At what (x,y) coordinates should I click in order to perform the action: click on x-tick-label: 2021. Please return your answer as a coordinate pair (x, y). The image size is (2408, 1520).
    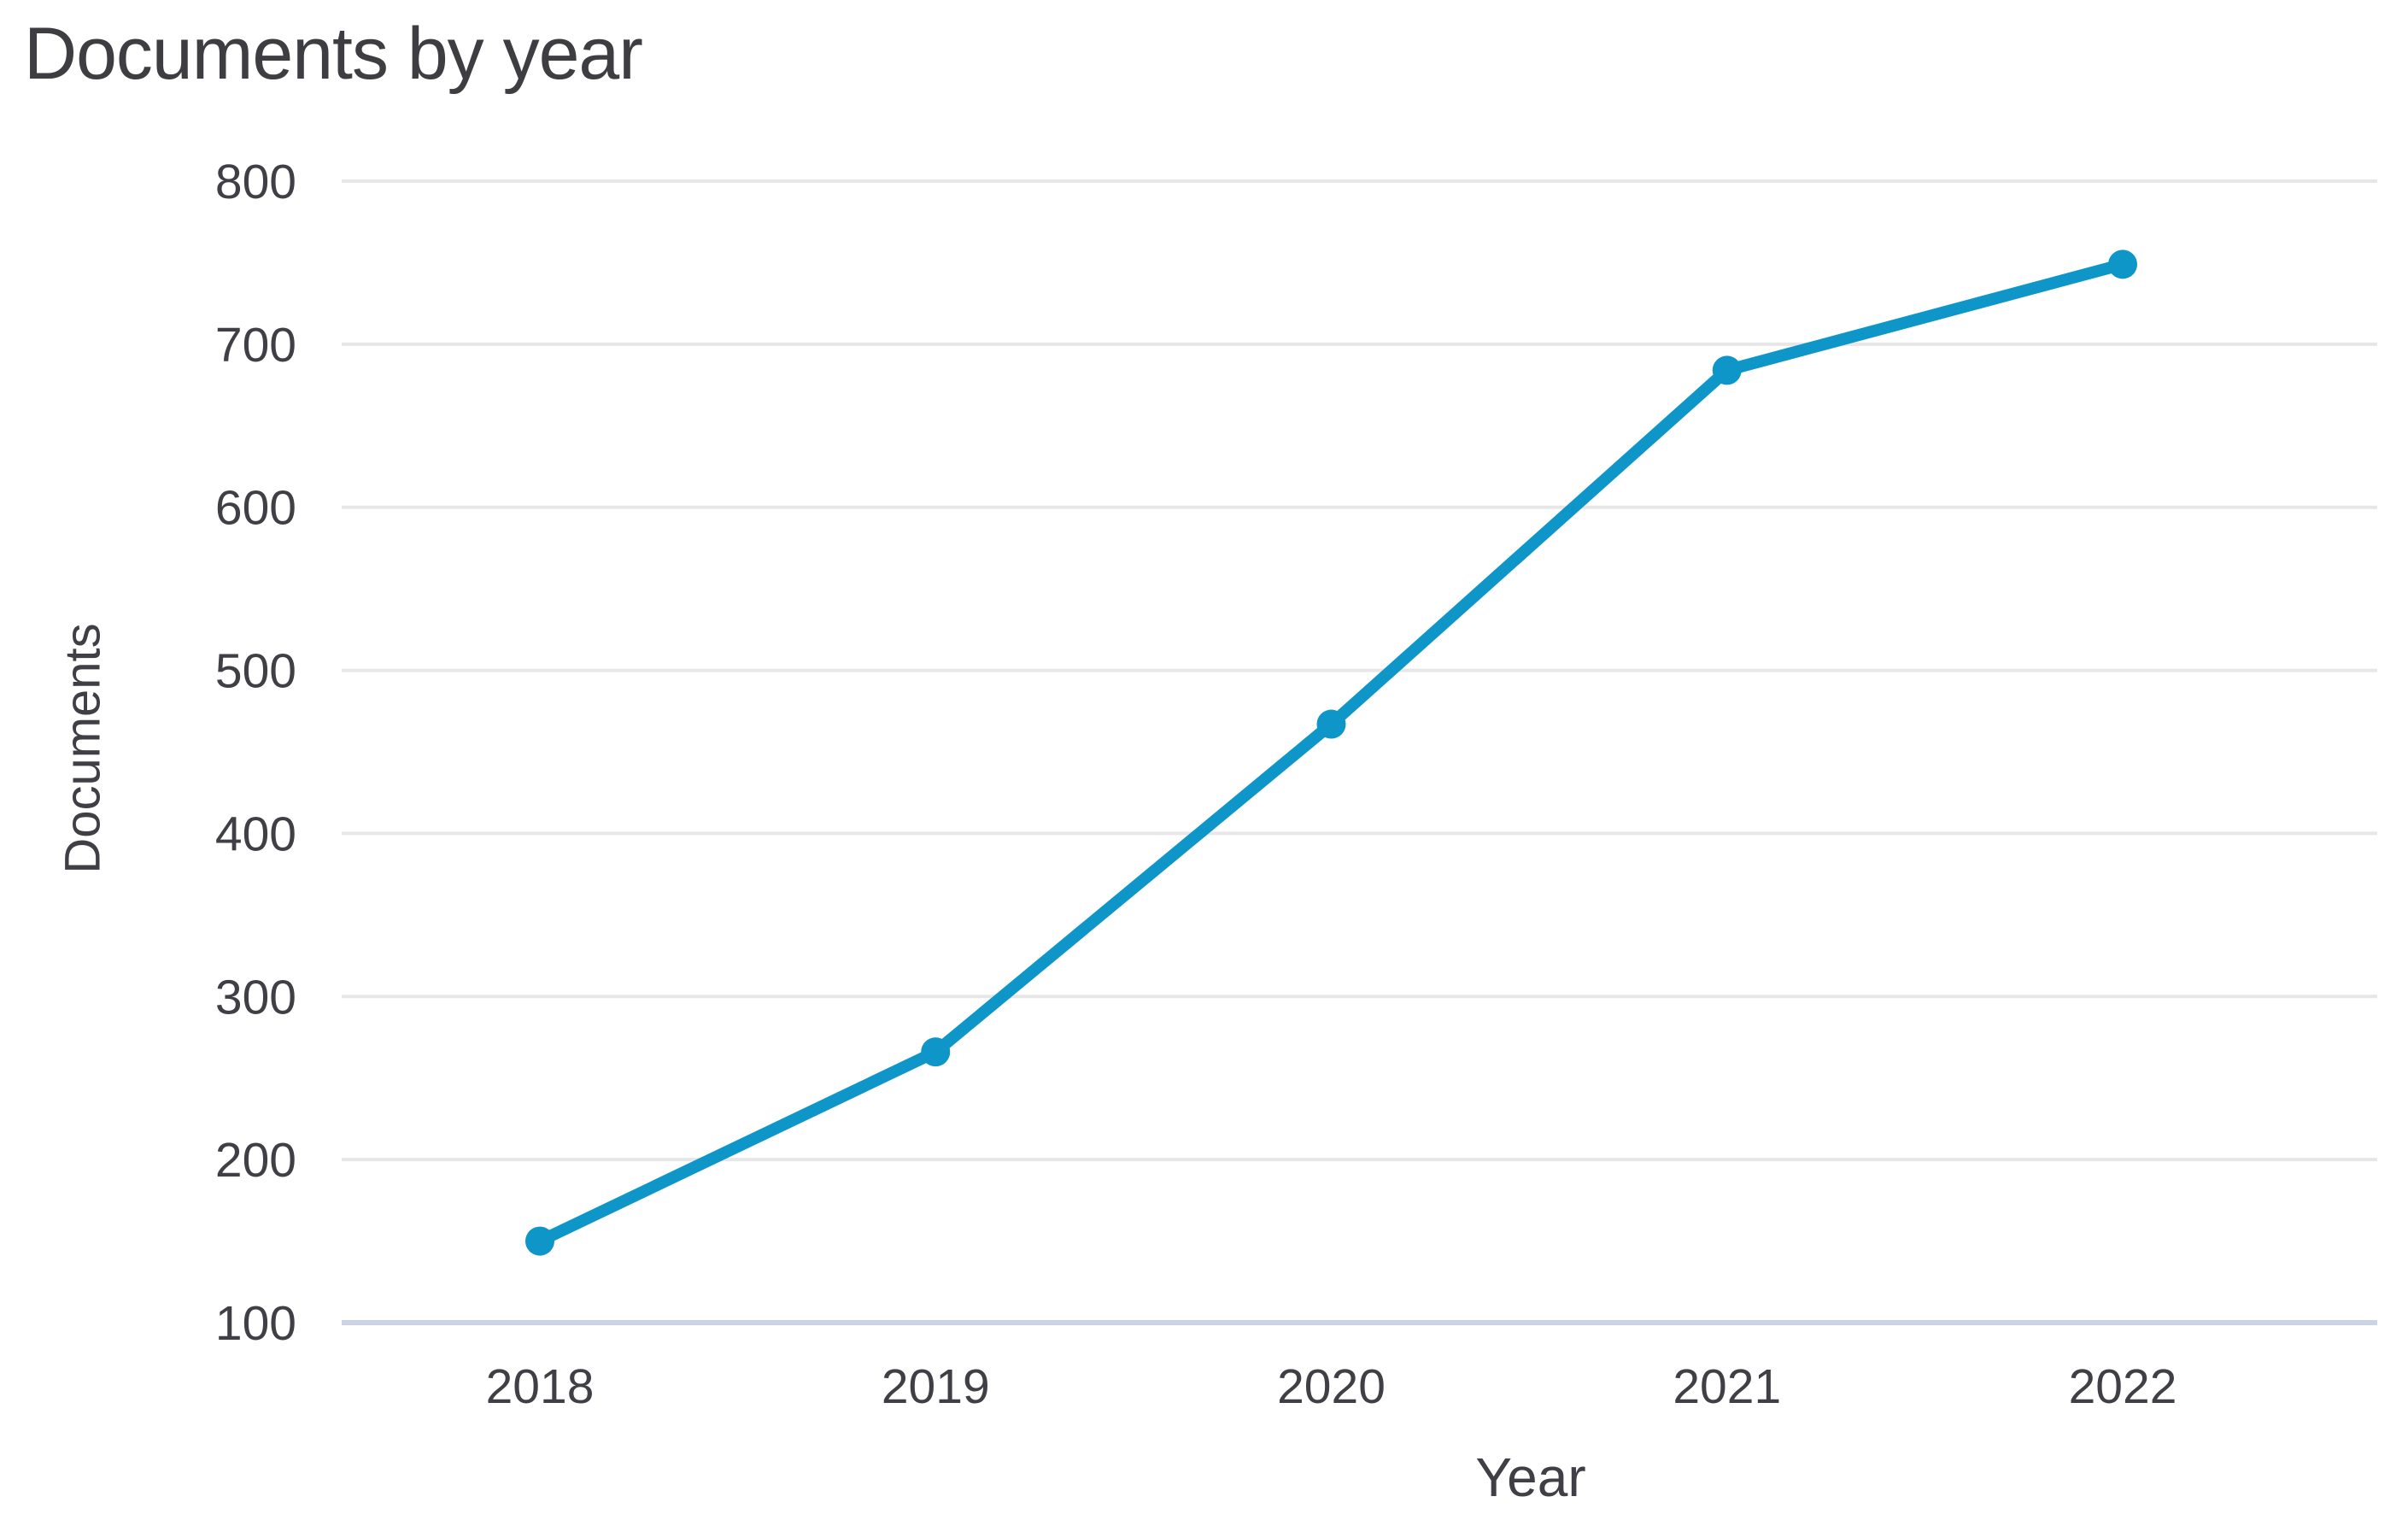
    Looking at the image, I should click on (1727, 1386).